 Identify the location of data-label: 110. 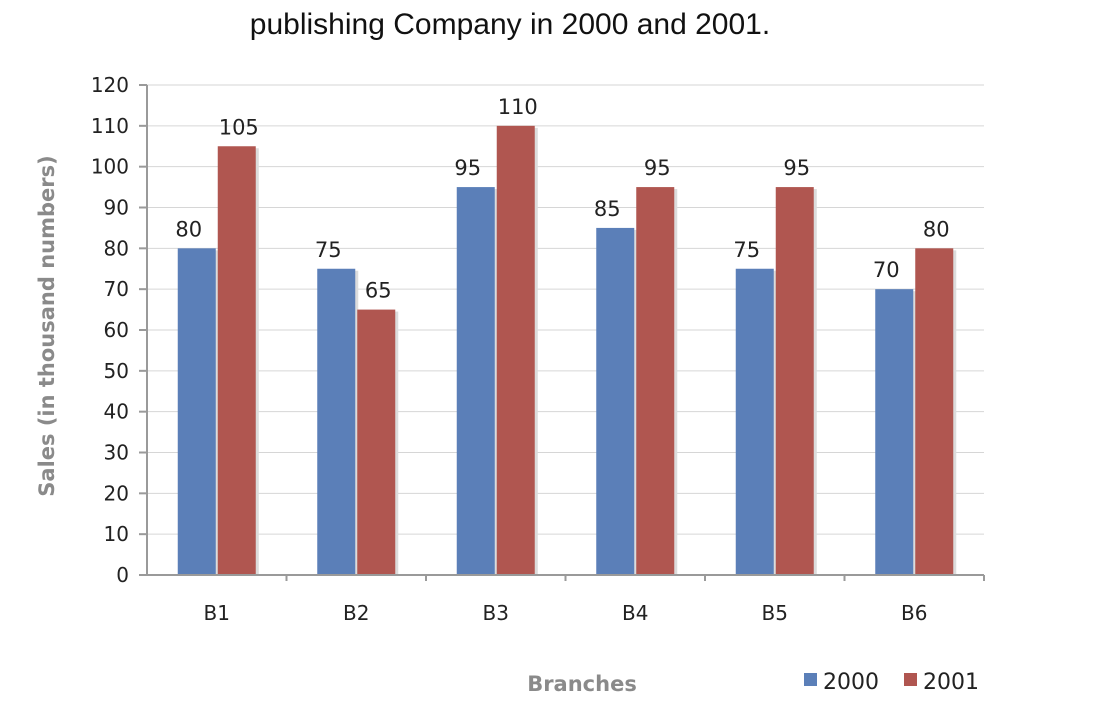
(518, 107).